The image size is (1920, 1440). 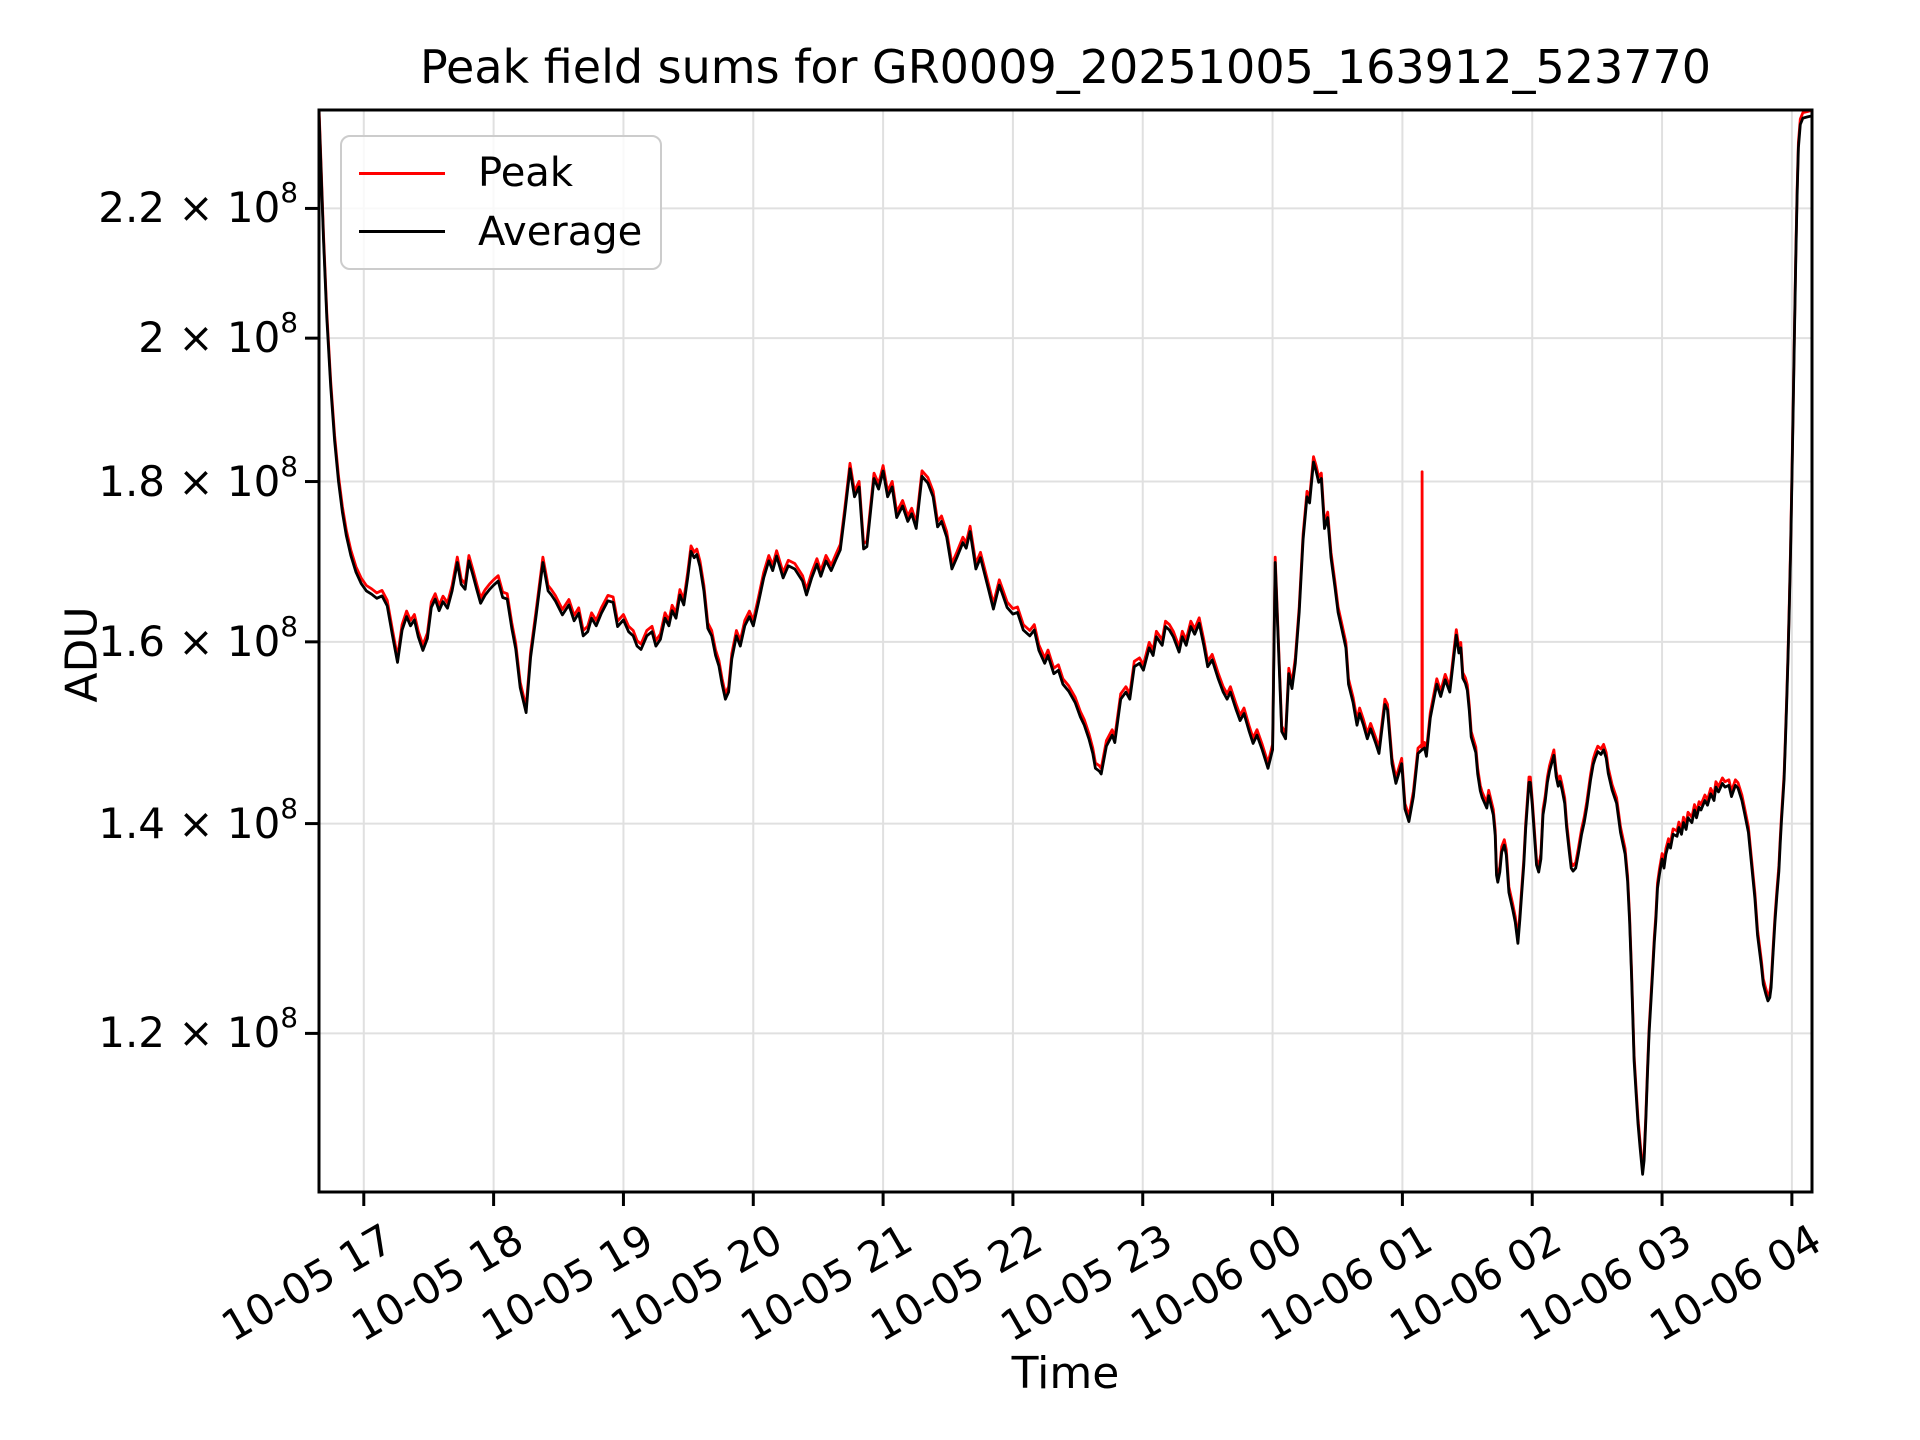 I want to click on legend-box: Peak Average, so click(x=501, y=202).